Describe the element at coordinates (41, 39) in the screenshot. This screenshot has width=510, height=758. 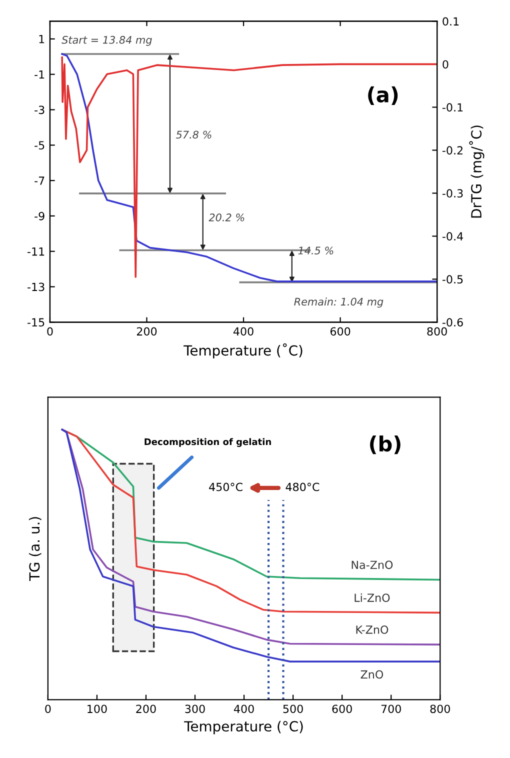
I see `y-tick-label: 1` at that location.